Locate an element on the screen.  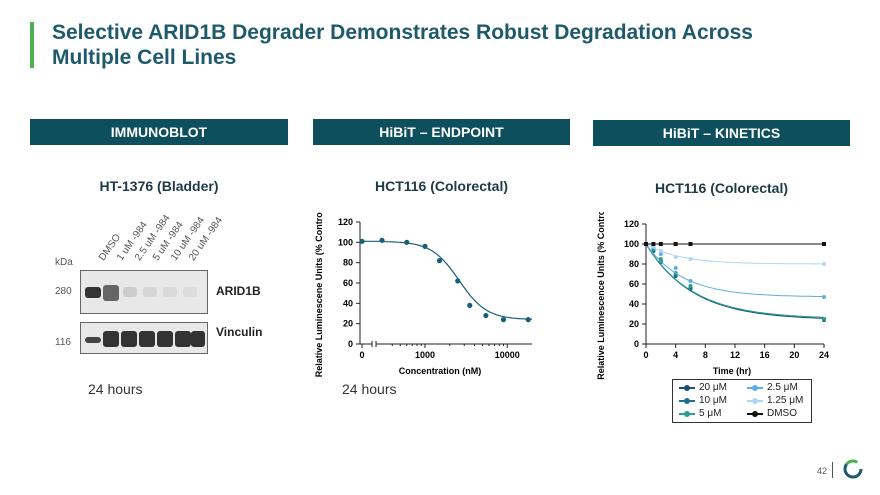
kda-label: kDa is located at coordinates (64, 262).